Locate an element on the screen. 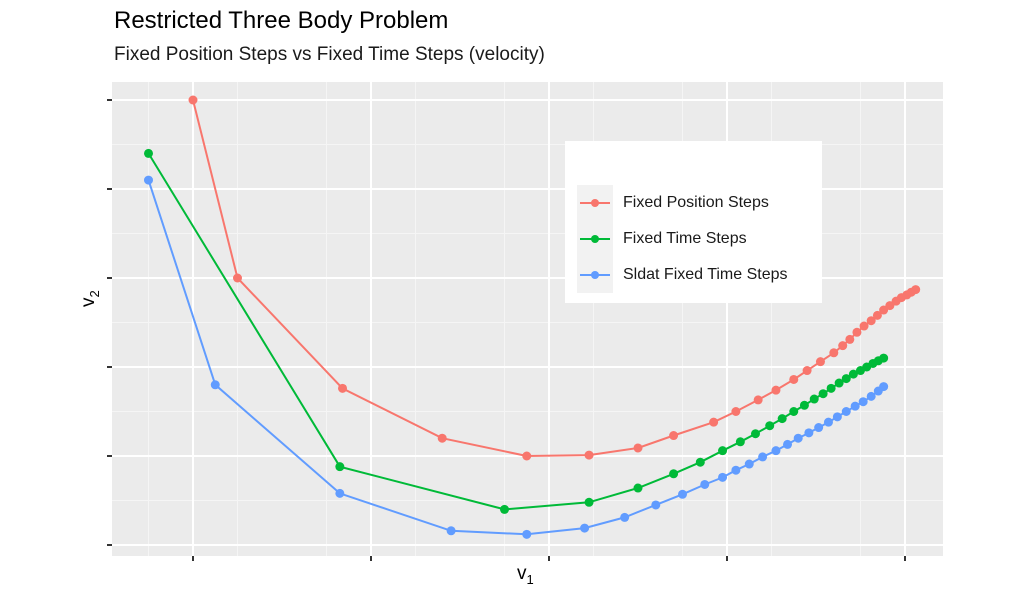 This screenshot has height=600, width=1024. y-axis-label-sub: 2 is located at coordinates (94, 294).